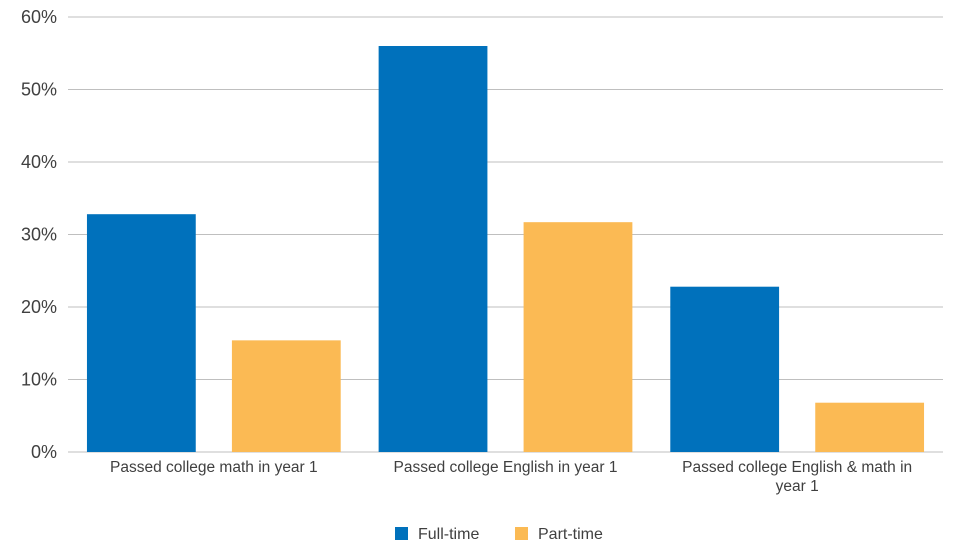  I want to click on x-category-label: Passed college math in year 1, so click(214, 467).